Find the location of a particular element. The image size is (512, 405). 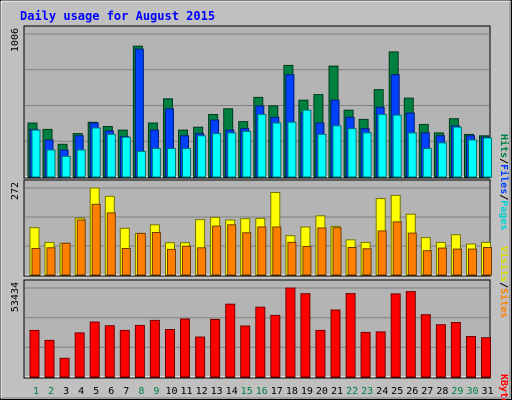

x-tick-label-day-8: 8 is located at coordinates (141, 391).